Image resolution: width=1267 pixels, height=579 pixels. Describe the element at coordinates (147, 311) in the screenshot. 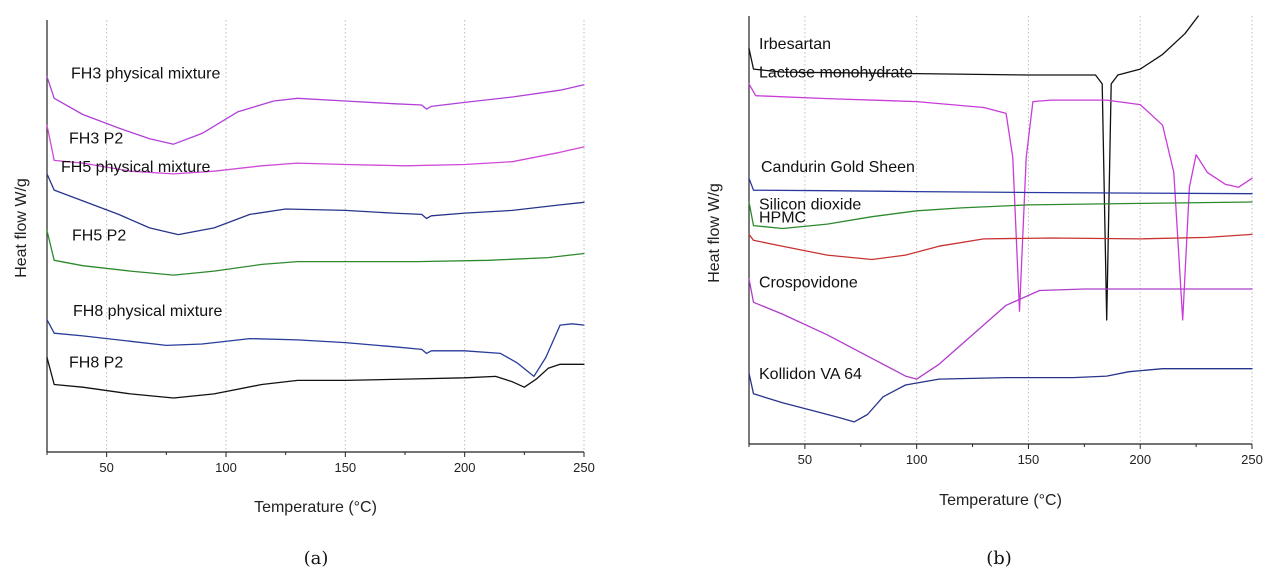

I see `series-label-fh8-physical-mixture: FH8 physical mixture` at that location.